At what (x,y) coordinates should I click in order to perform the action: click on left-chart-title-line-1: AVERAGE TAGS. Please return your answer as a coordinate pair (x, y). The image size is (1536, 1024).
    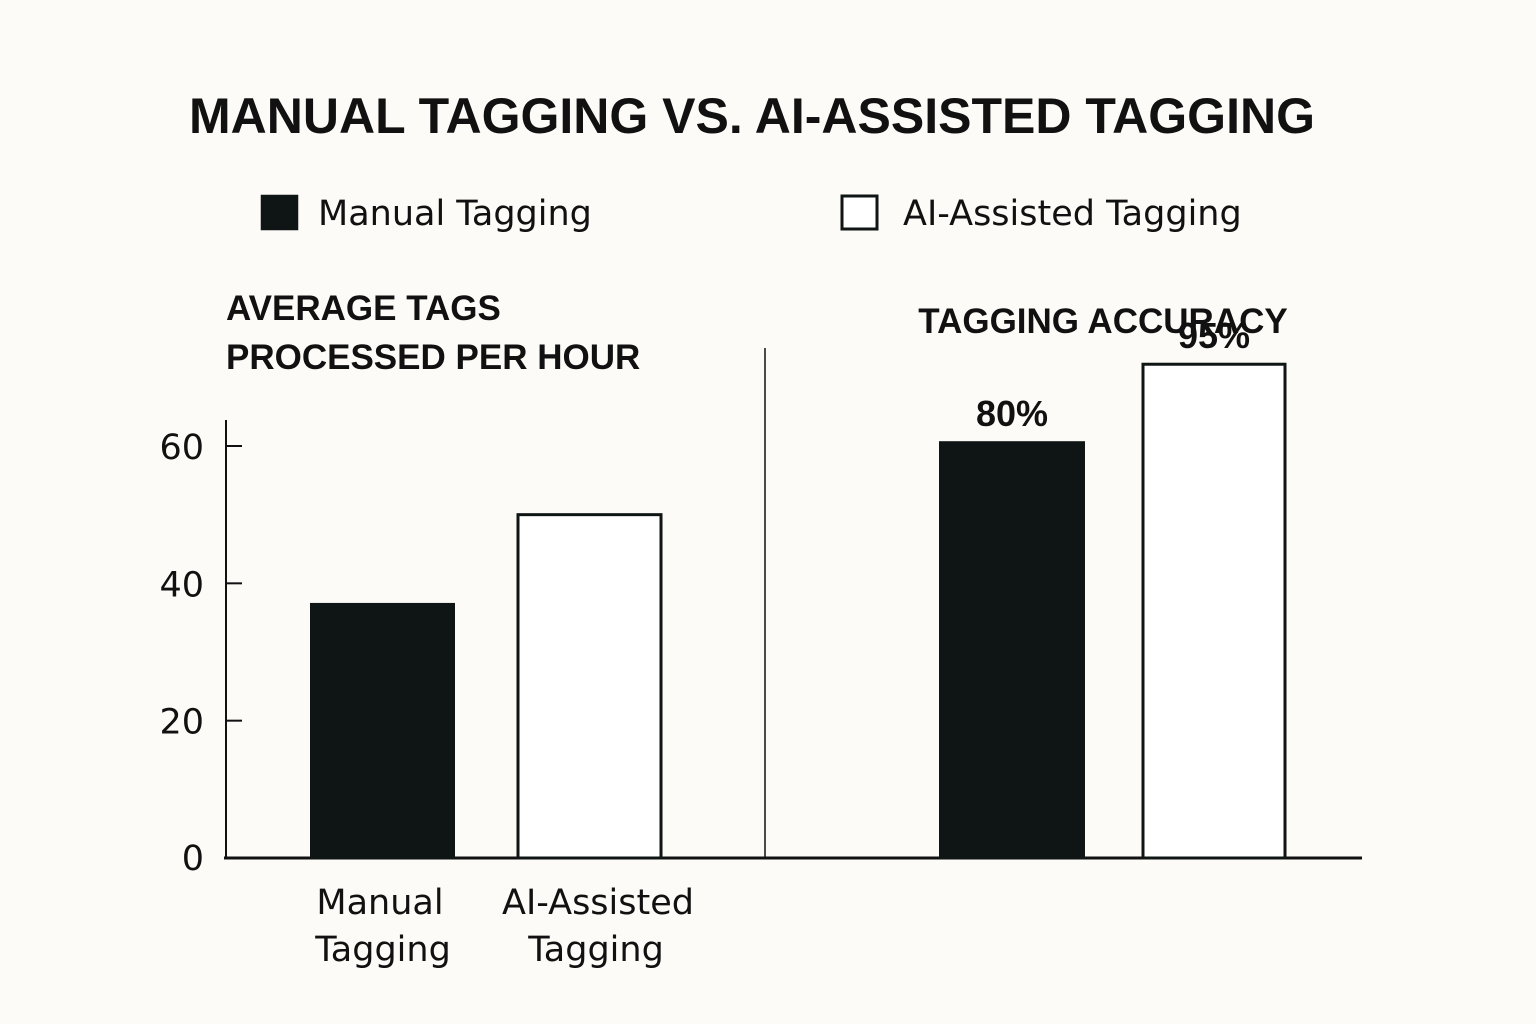
    Looking at the image, I should click on (363, 308).